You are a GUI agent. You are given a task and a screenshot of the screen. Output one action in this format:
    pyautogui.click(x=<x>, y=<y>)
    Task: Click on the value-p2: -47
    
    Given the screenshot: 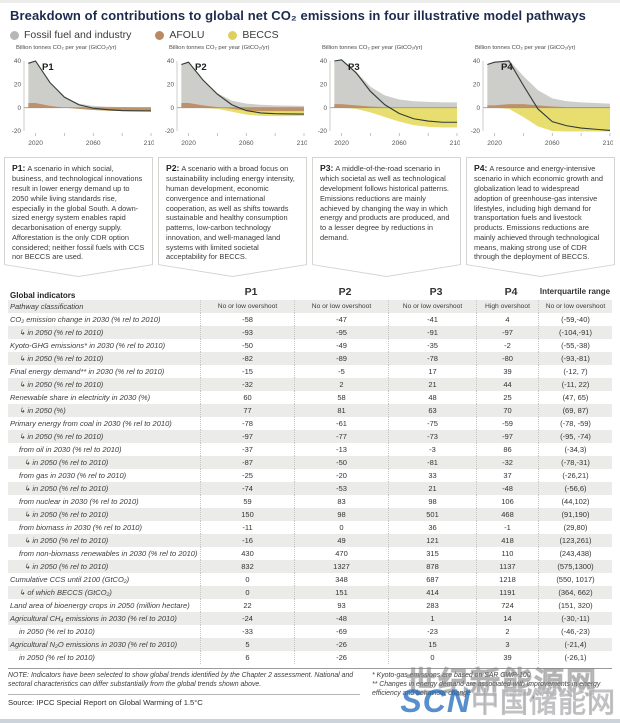 What is the action you would take?
    pyautogui.click(x=341, y=319)
    